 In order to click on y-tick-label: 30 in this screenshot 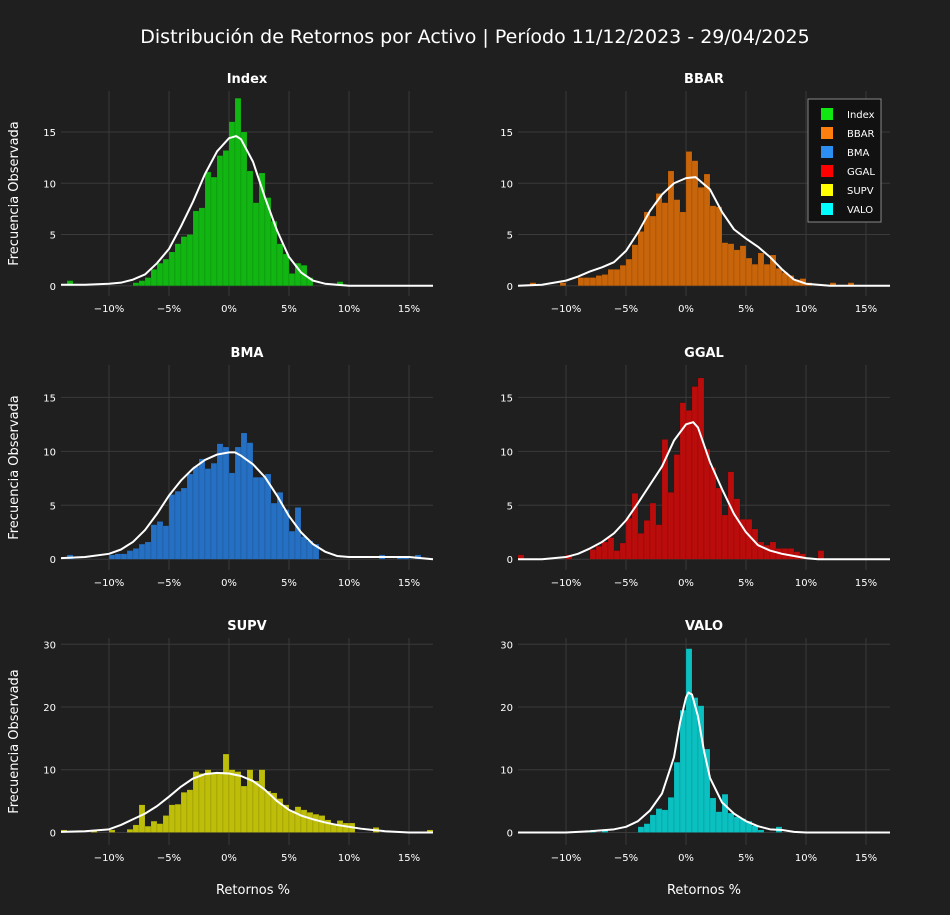, I will do `click(506, 645)`.